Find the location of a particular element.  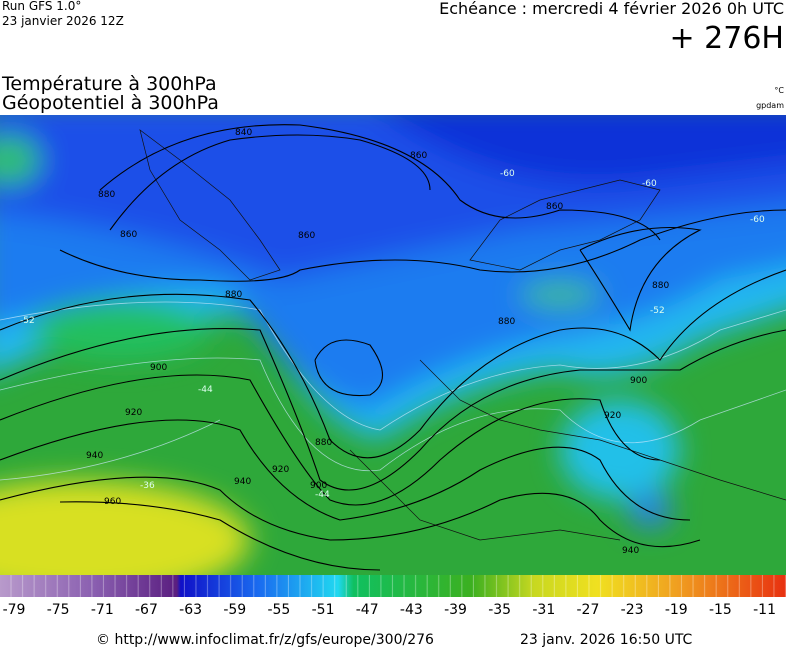

colorbar-label: -79 is located at coordinates (14, 610).